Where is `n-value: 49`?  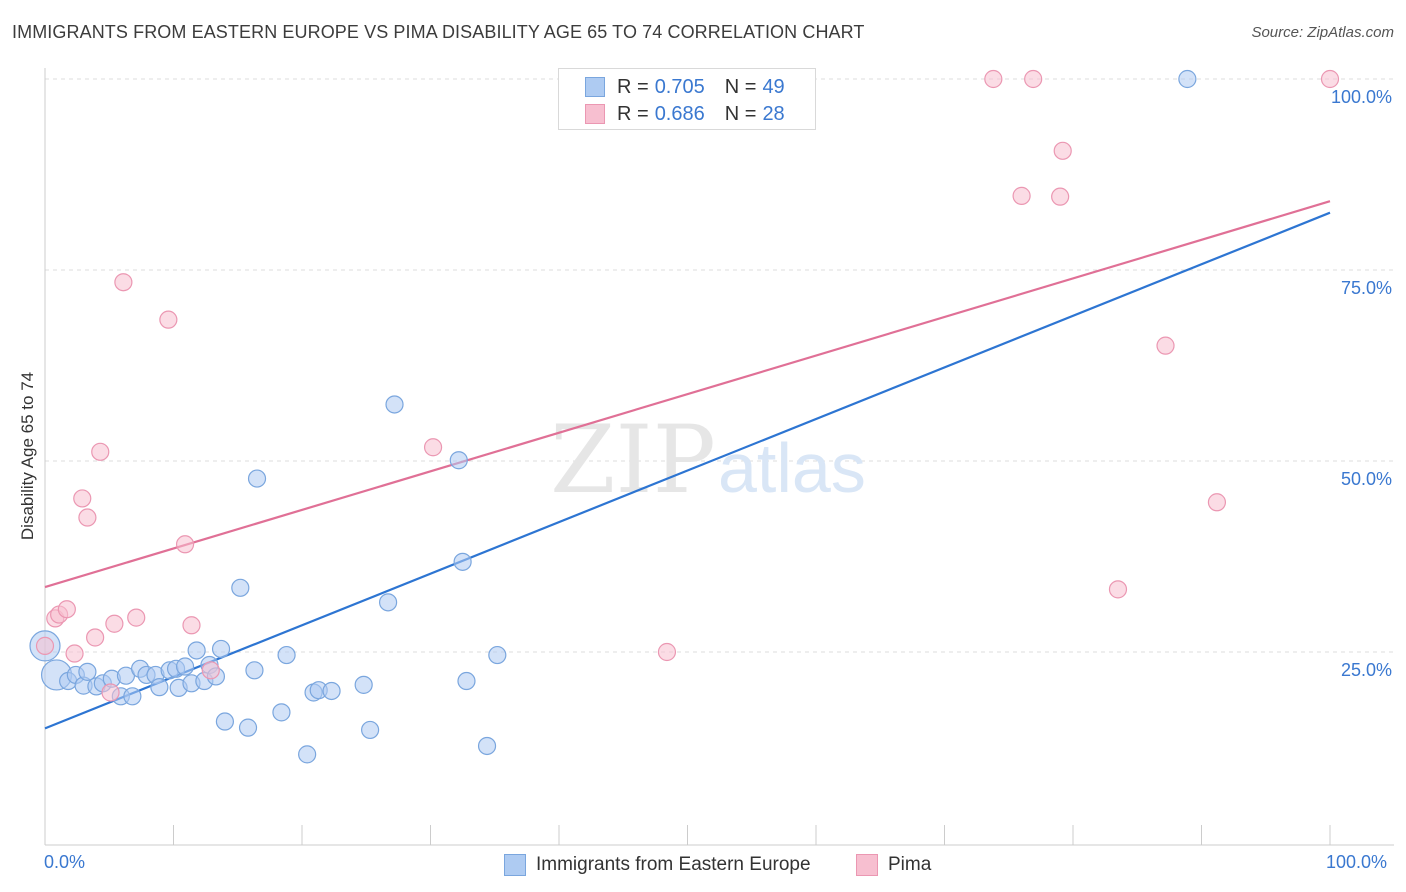 n-value: 49 is located at coordinates (773, 86).